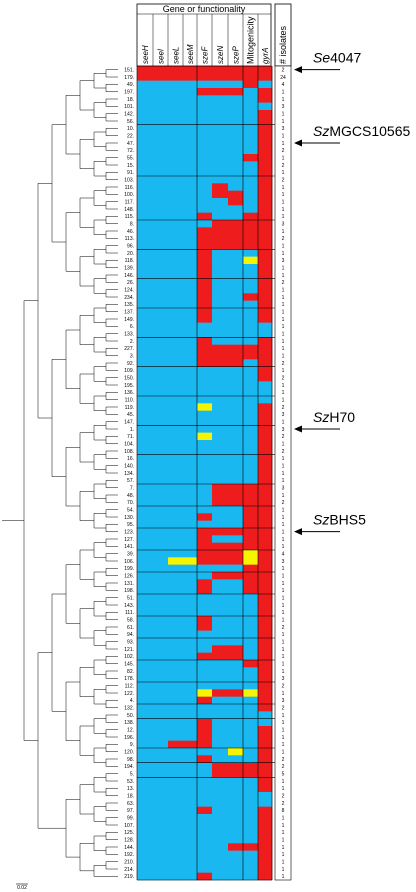 The image size is (416, 892). I want to click on cell-104-szen, so click(220, 444).